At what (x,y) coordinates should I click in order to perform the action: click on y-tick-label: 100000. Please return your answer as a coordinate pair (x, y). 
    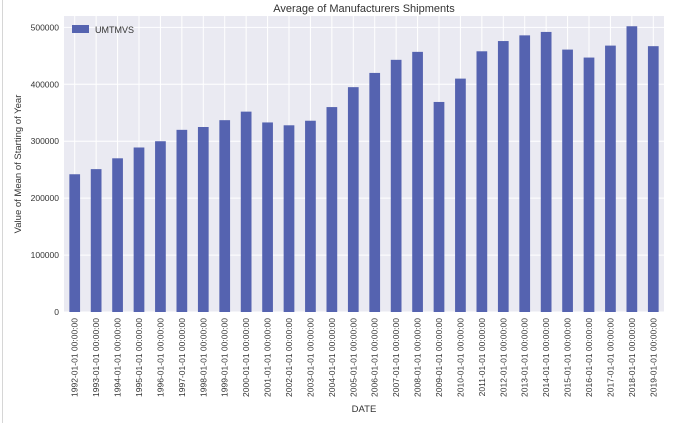
    Looking at the image, I should click on (45, 255).